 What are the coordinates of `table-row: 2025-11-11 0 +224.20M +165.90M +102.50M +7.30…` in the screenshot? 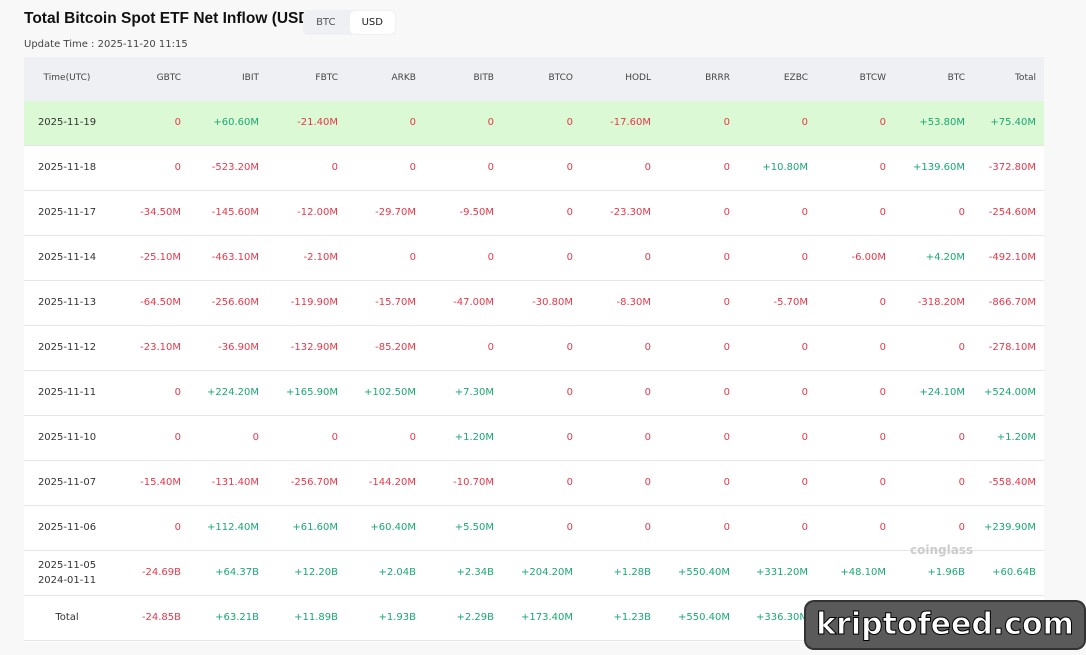 It's located at (534, 393).